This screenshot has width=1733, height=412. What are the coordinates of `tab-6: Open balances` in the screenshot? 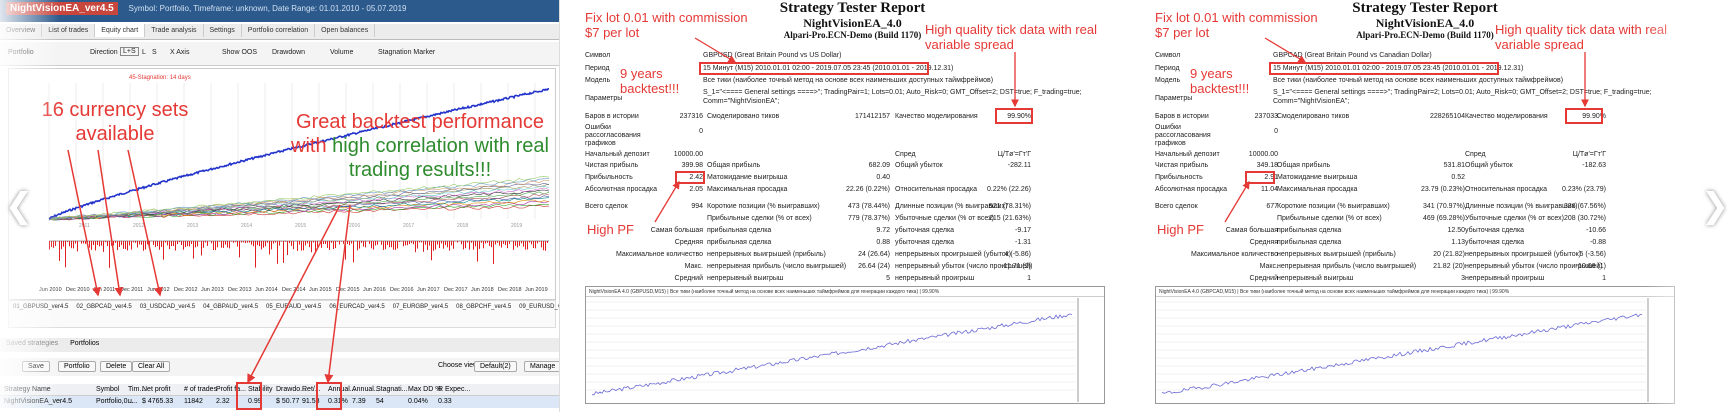 It's located at (345, 30).